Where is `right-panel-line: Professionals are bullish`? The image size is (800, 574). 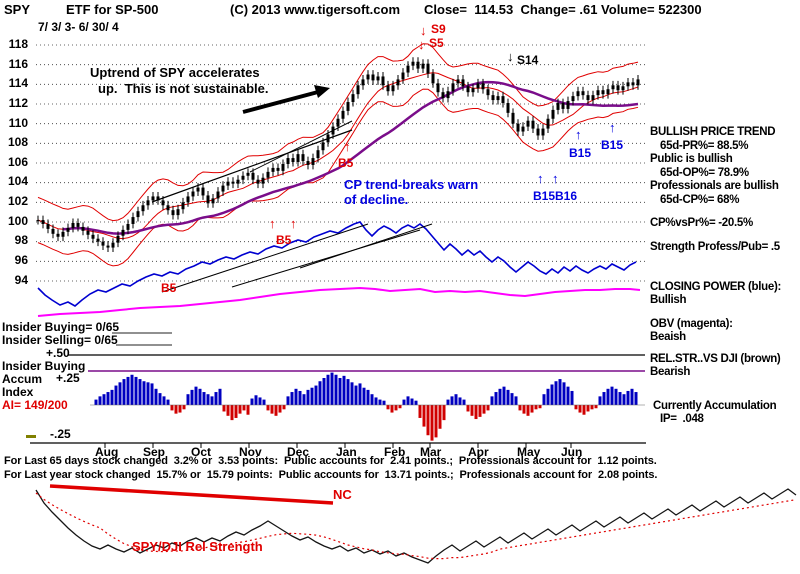 right-panel-line: Professionals are bullish is located at coordinates (714, 186).